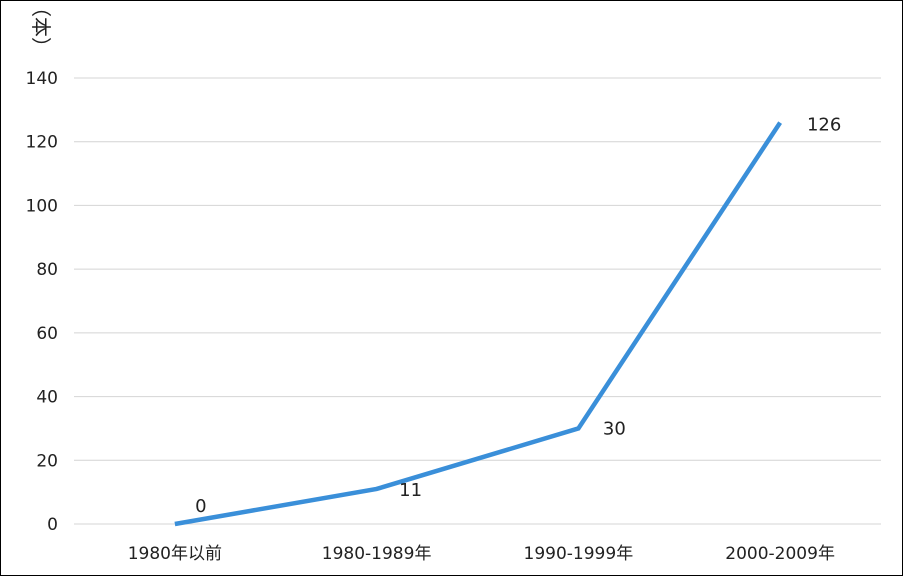 This screenshot has width=903, height=577. Describe the element at coordinates (579, 554) in the screenshot. I see `x-category-label-2: 1990-1999年` at that location.